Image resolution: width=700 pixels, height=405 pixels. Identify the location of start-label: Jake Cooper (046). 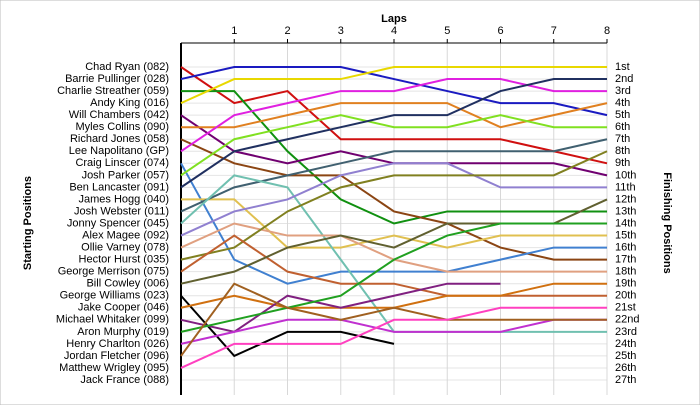
(123, 308).